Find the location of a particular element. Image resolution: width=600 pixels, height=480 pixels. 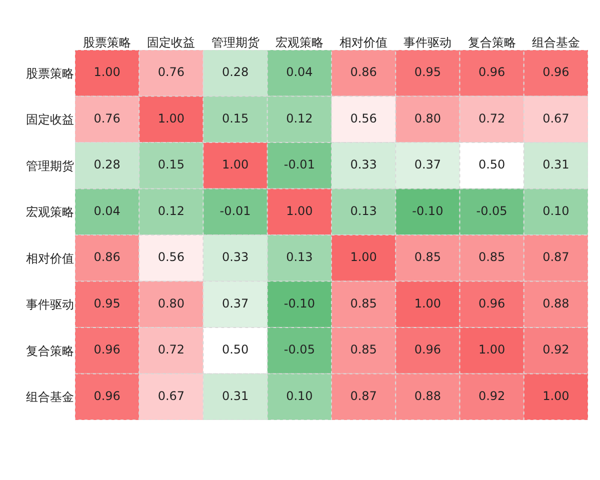

x-tick-label: 管理期货 is located at coordinates (235, 43).